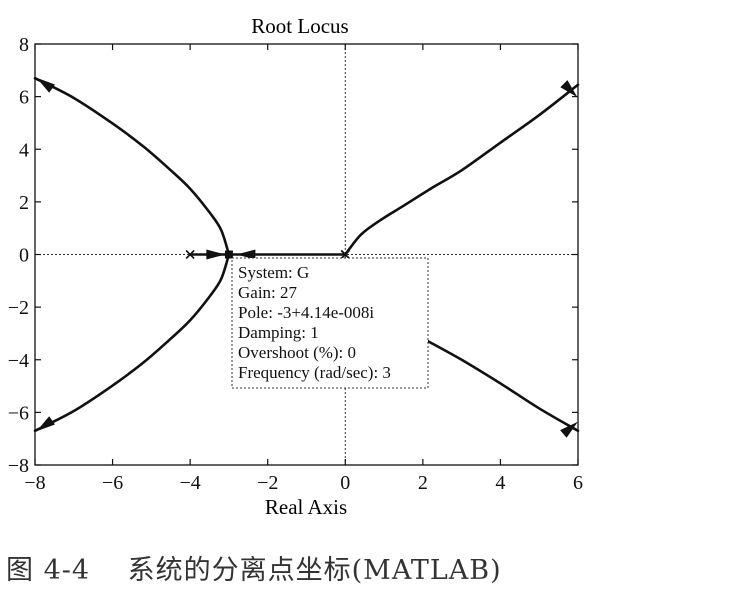 This screenshot has width=740, height=600. Describe the element at coordinates (18, 308) in the screenshot. I see `y-tick-label: −2` at that location.